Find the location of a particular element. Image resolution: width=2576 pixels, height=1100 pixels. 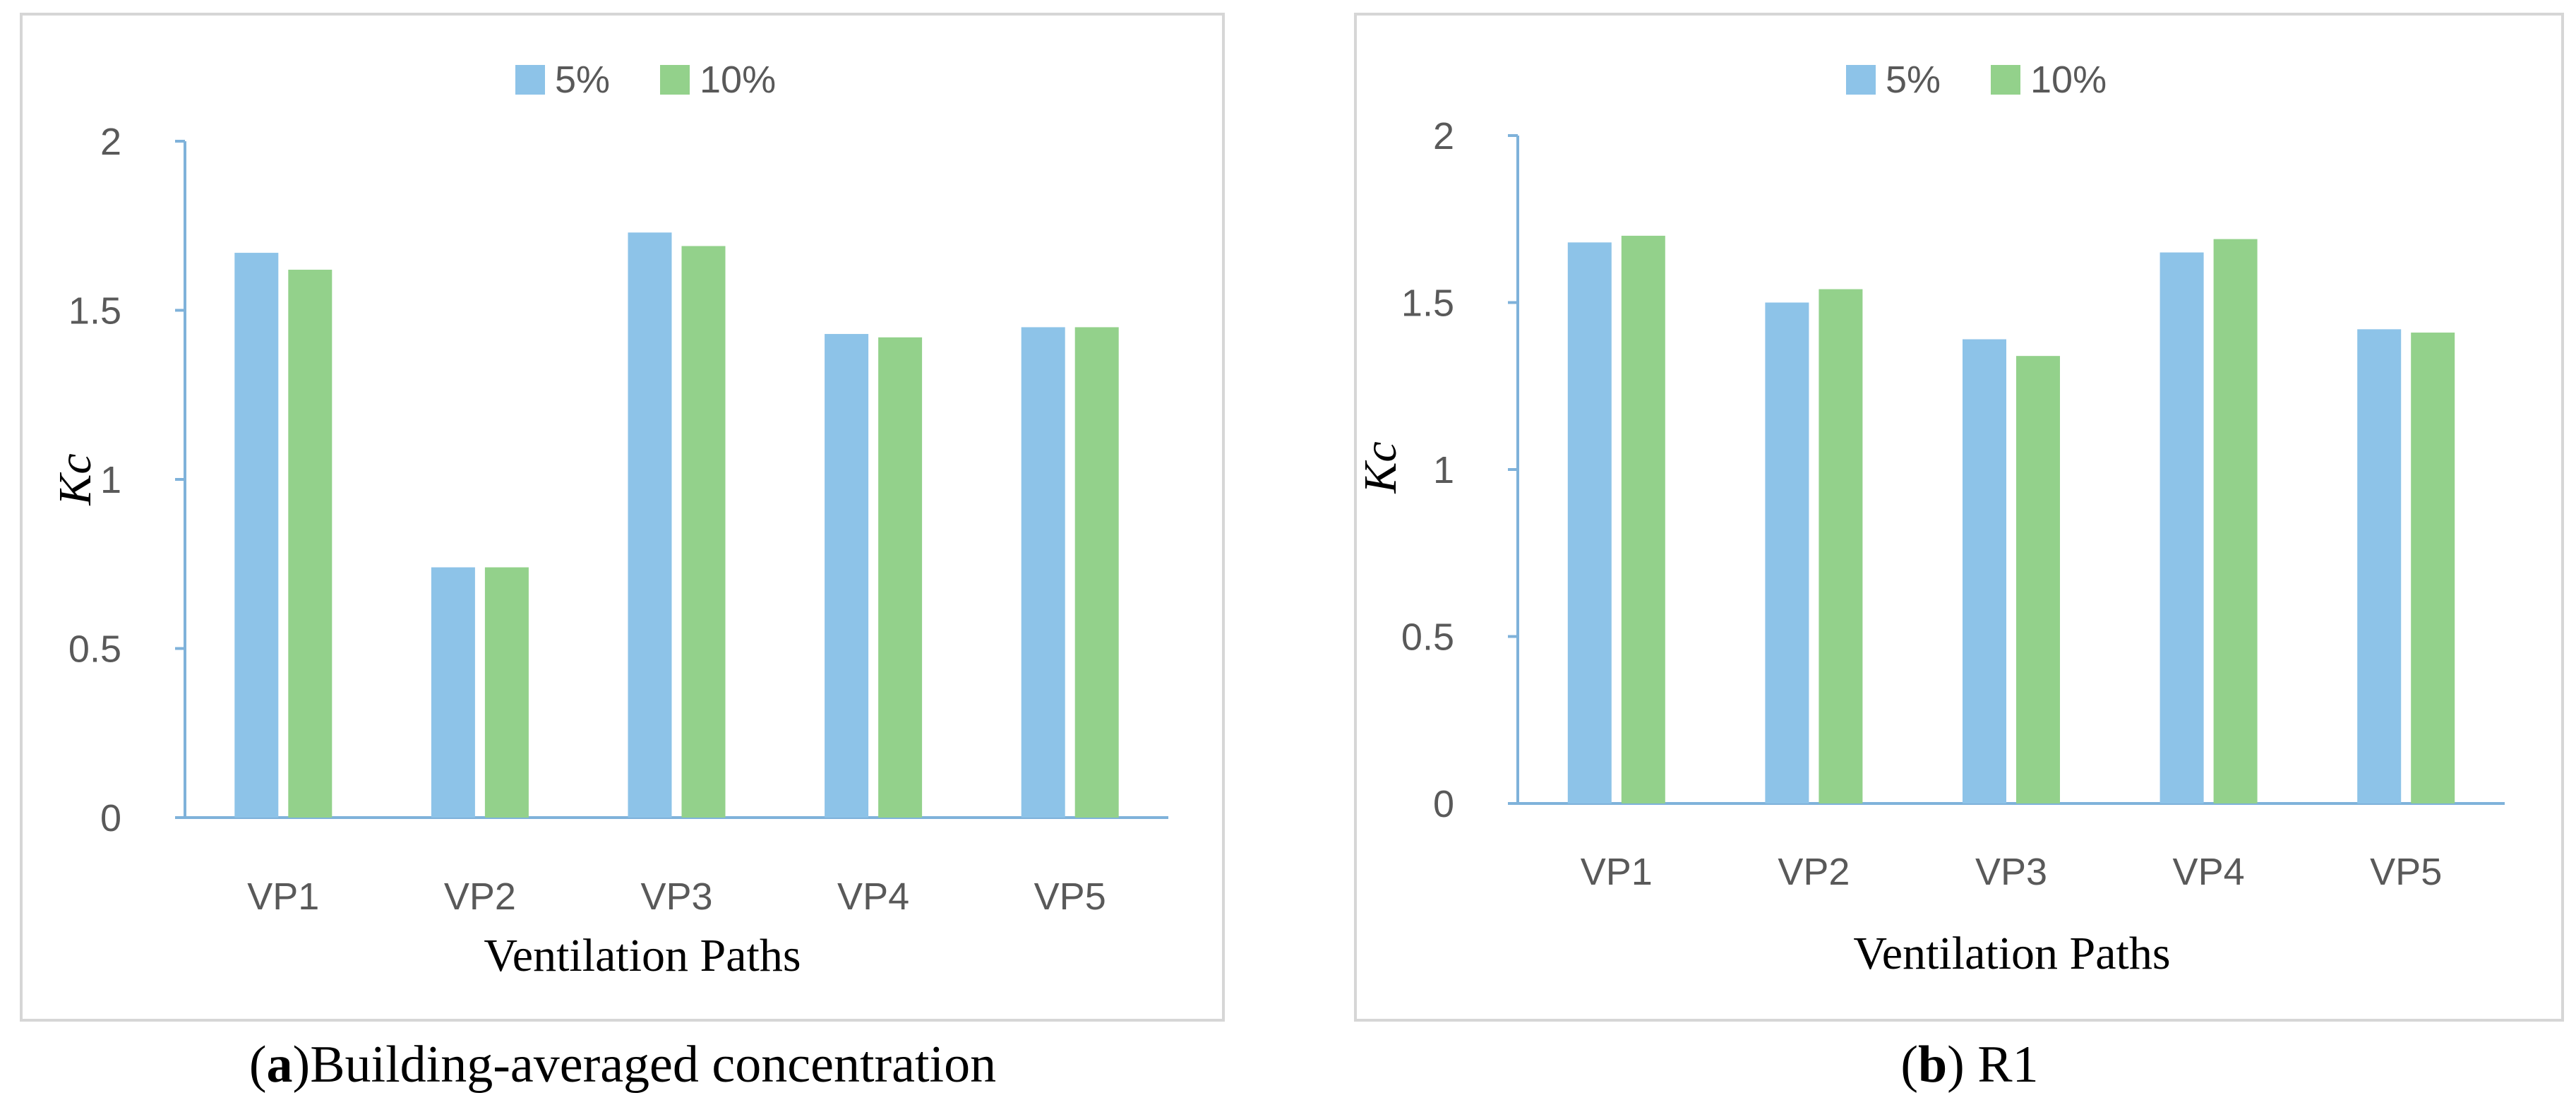

legend-label-5-a: 5% is located at coordinates (582, 80).